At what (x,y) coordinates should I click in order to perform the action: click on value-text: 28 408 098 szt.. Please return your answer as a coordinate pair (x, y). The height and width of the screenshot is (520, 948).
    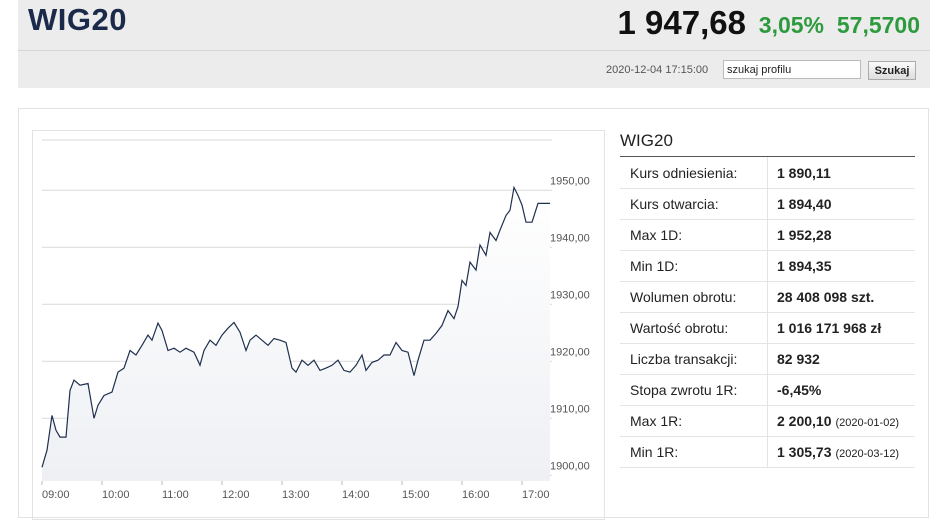
    Looking at the image, I should click on (826, 297).